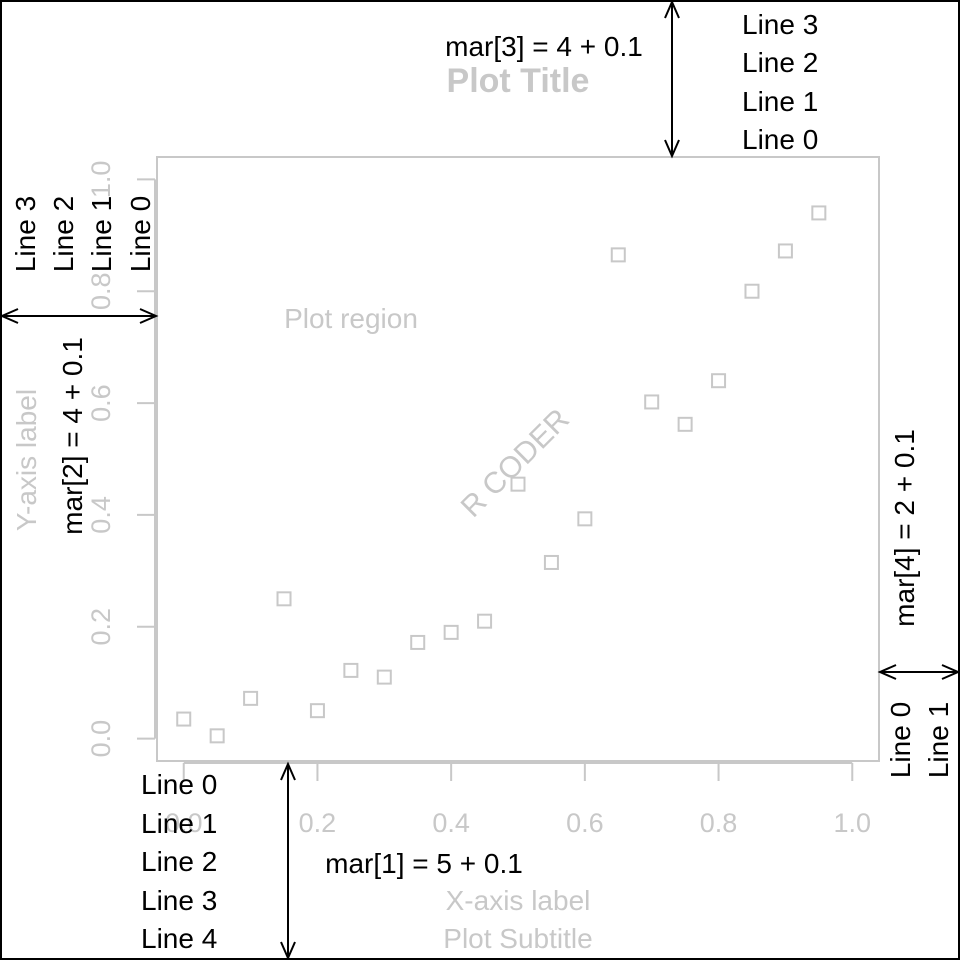 The image size is (960, 960). I want to click on top-line-2: Line 2, so click(780, 62).